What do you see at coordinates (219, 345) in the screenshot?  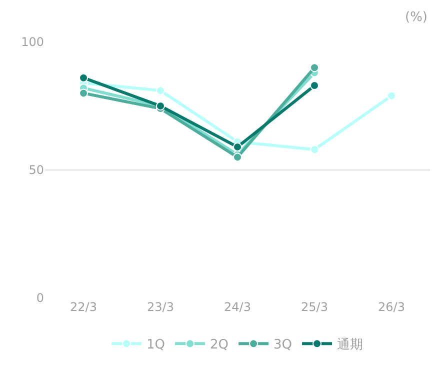 I see `legend-label: 2Q` at bounding box center [219, 345].